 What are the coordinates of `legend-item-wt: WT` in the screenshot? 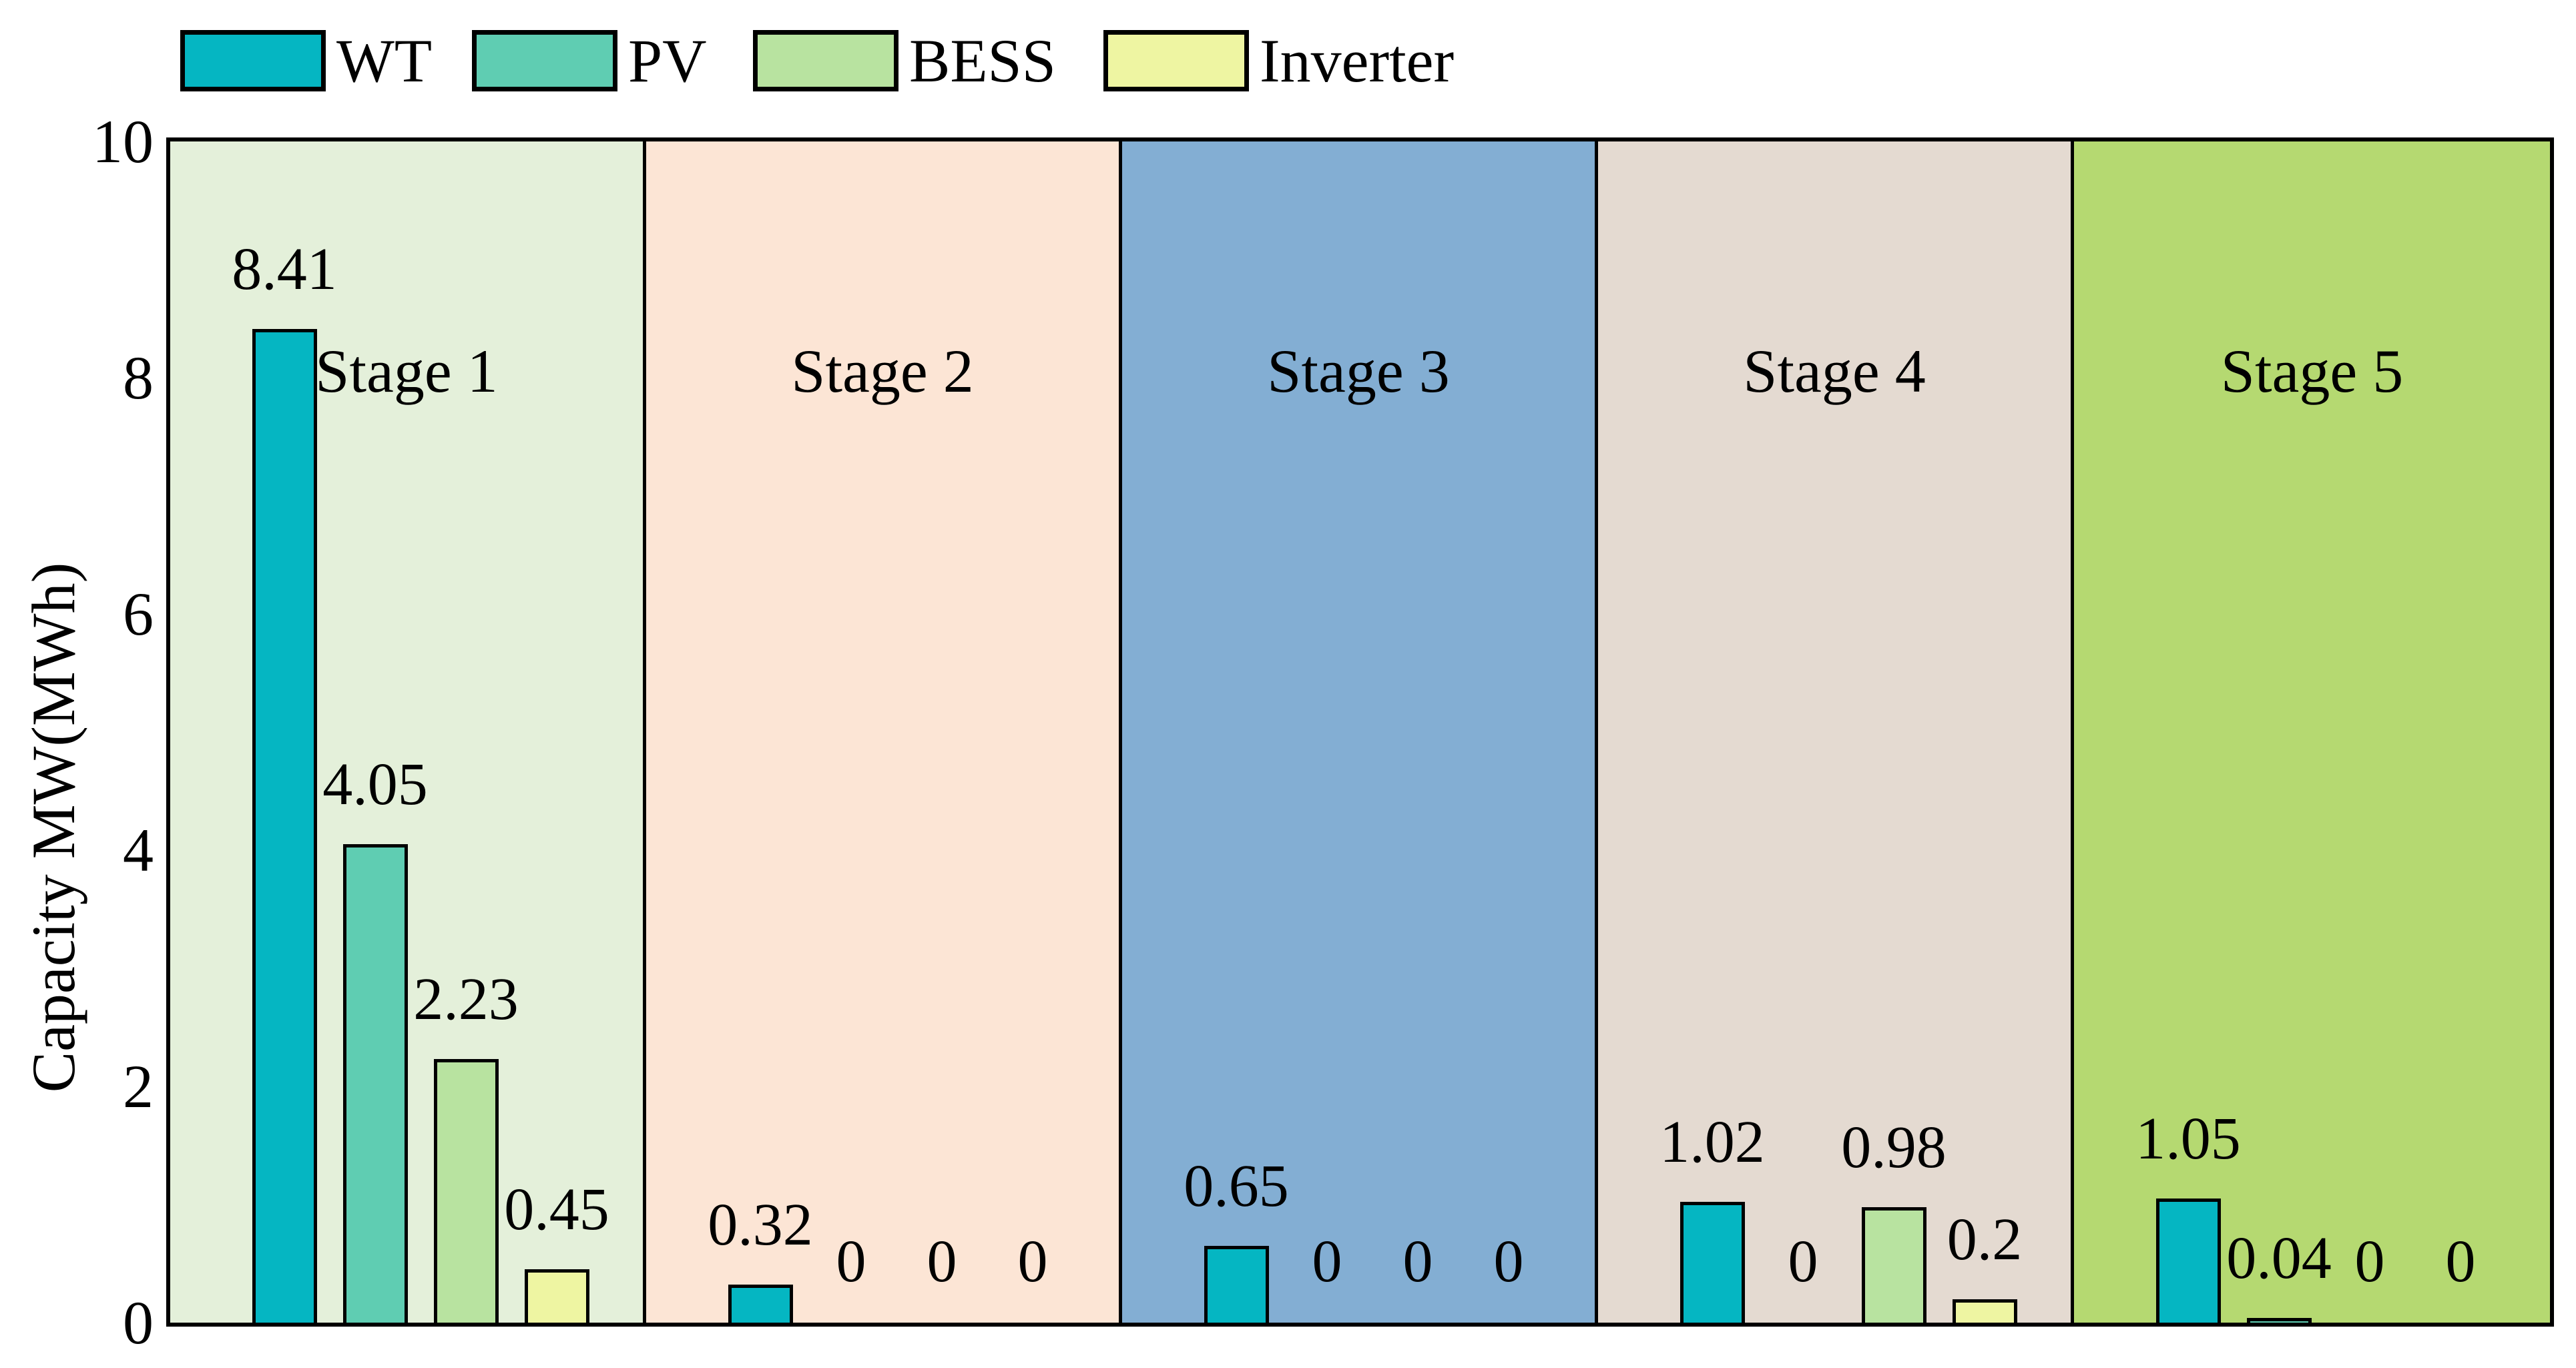 It's located at (306, 60).